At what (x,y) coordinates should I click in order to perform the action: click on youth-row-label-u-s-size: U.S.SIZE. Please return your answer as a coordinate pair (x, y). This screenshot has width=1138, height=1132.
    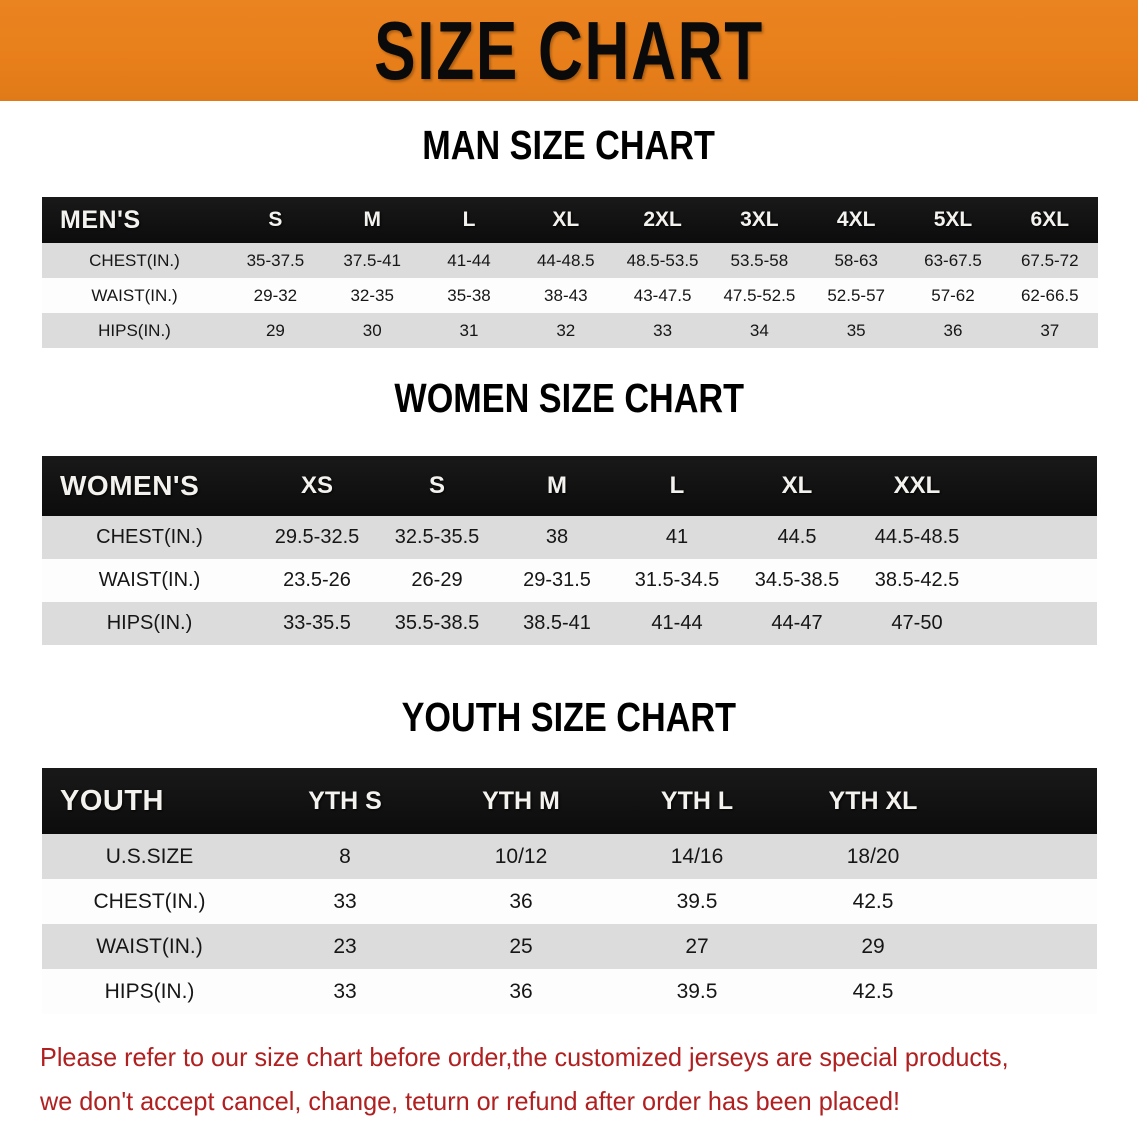
    Looking at the image, I should click on (149, 856).